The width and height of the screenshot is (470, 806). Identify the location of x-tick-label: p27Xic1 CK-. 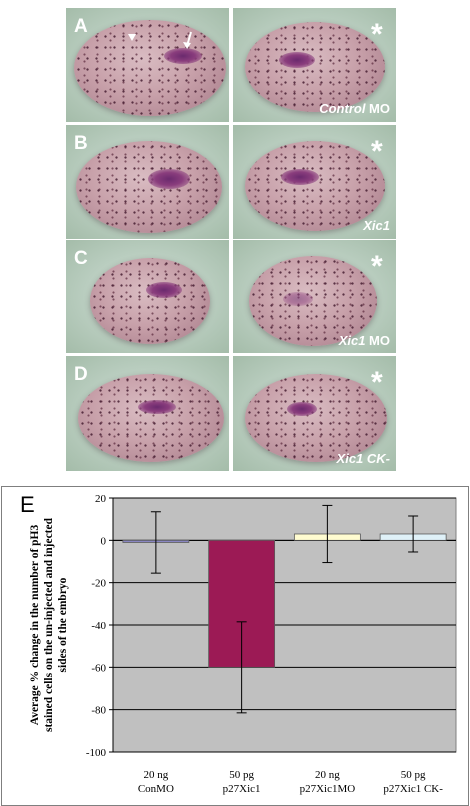
(413, 789).